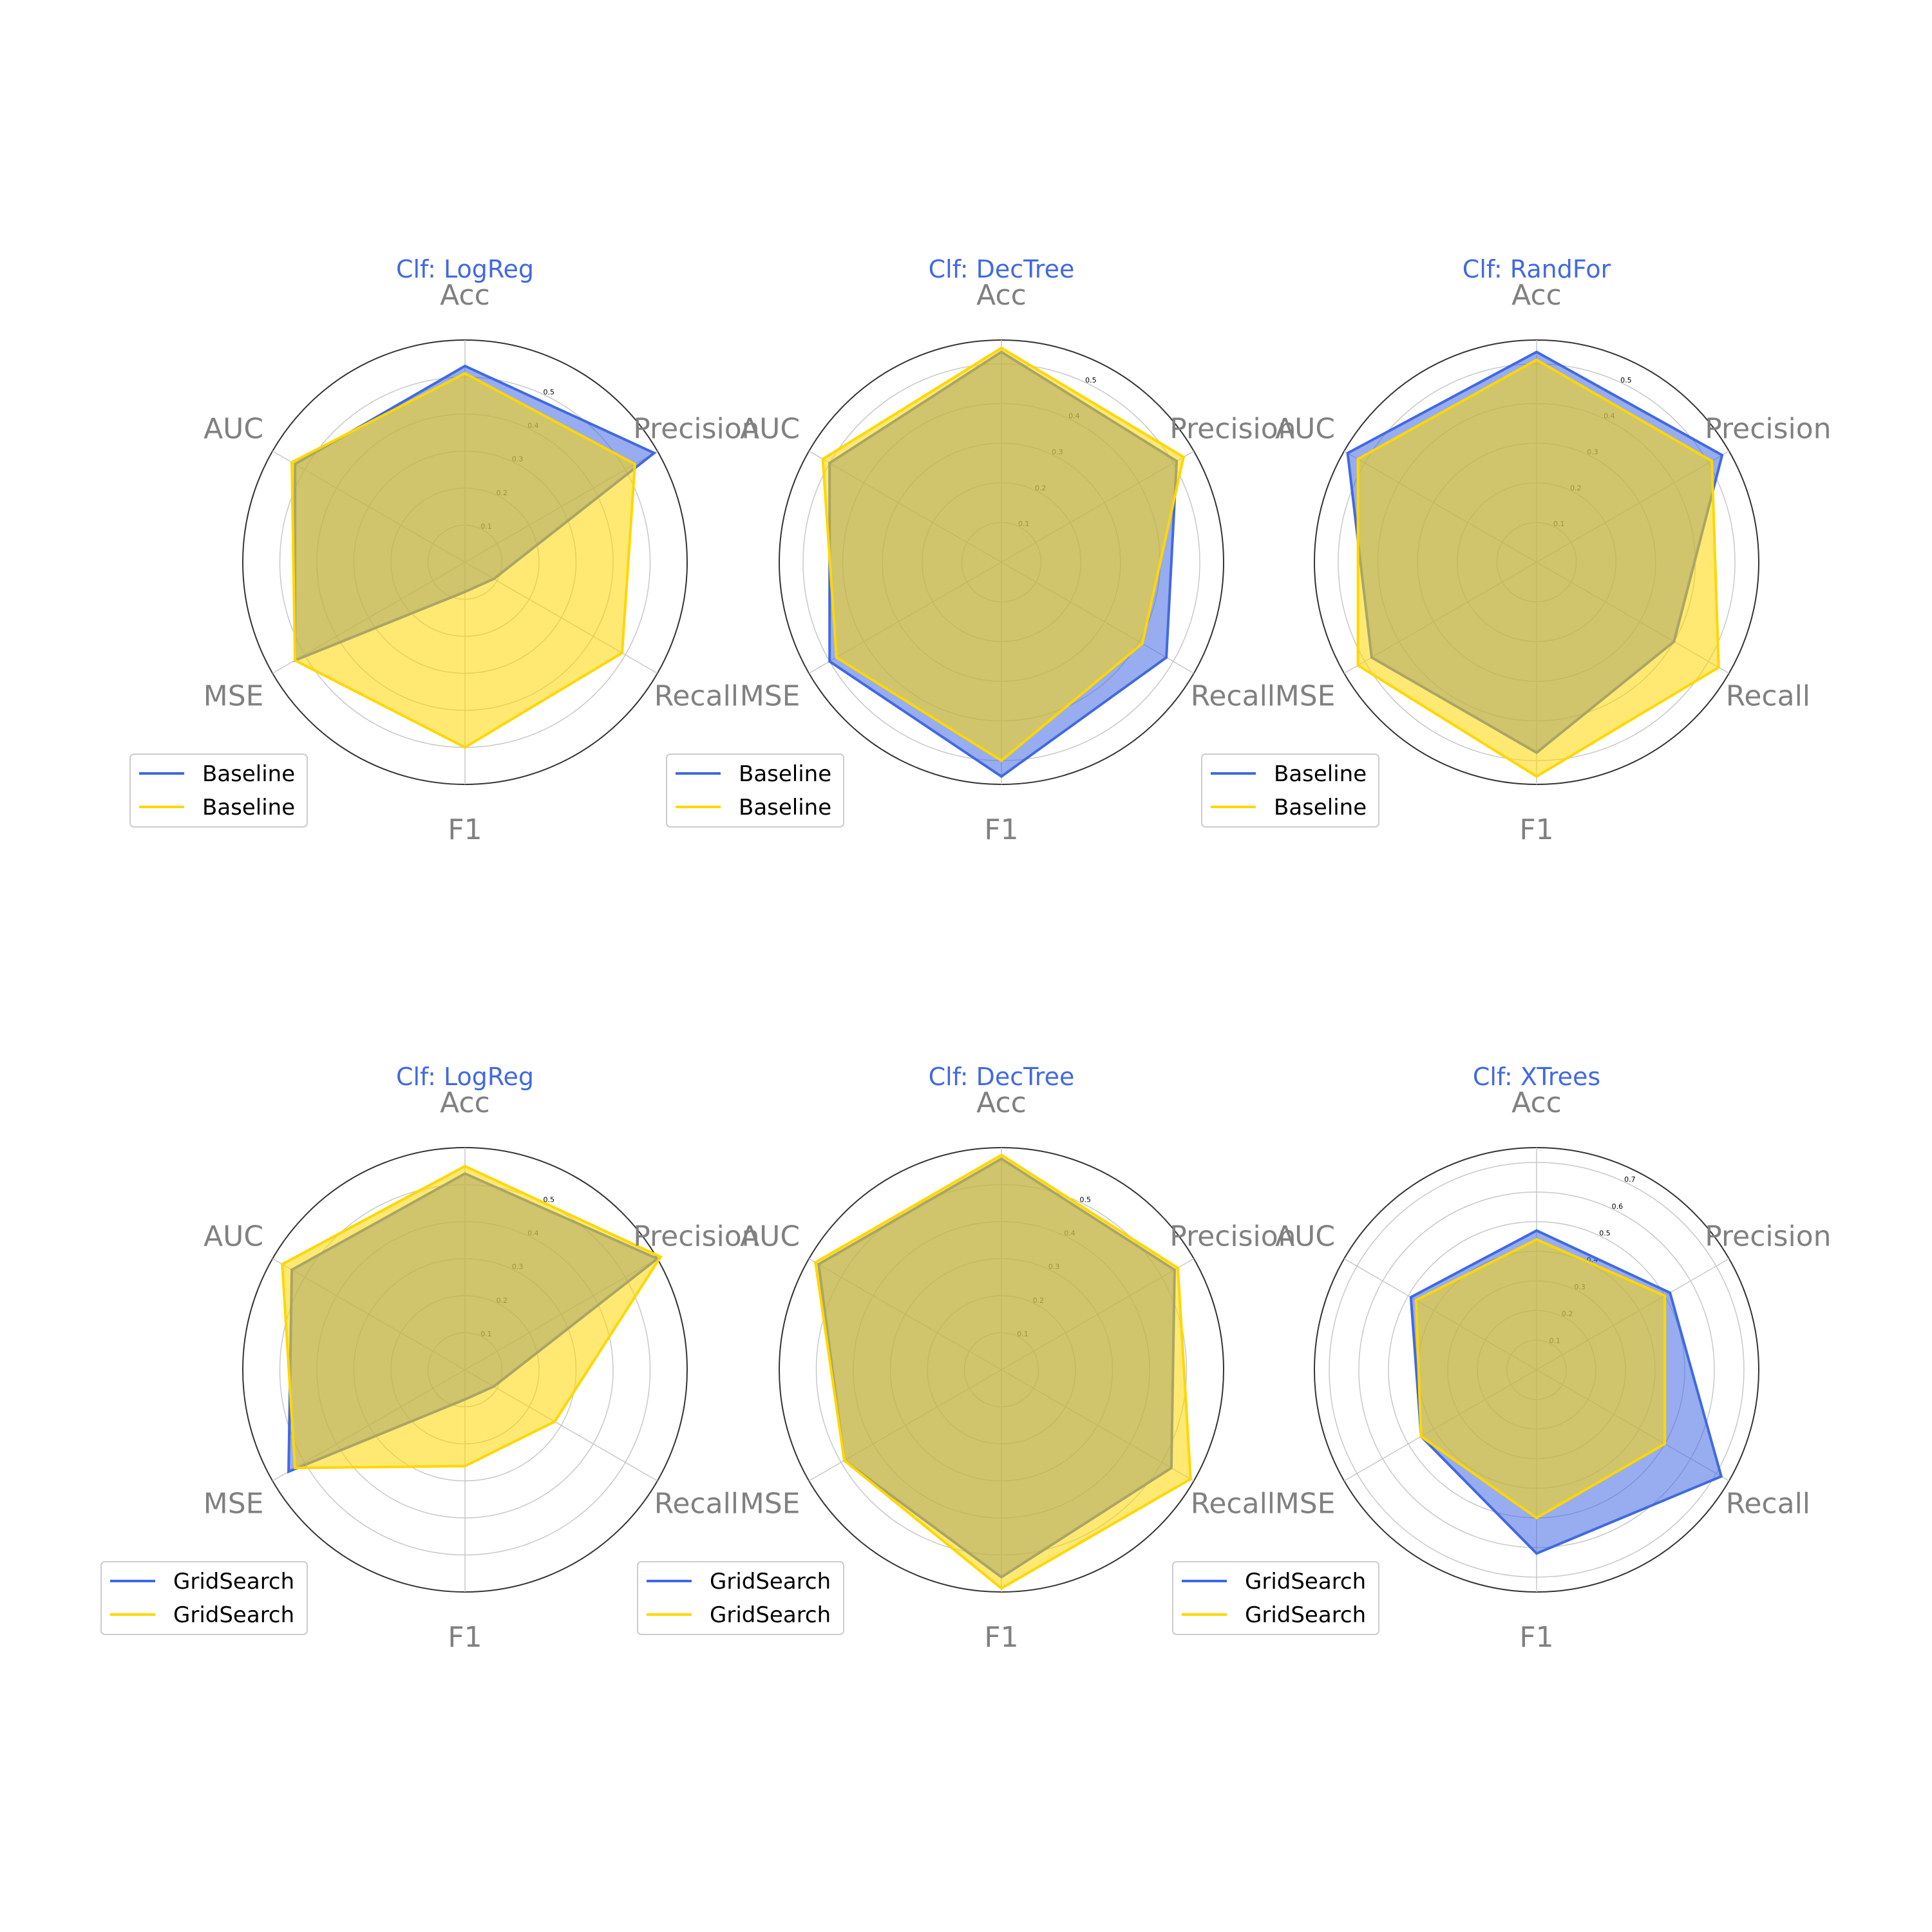 Image resolution: width=1932 pixels, height=1932 pixels. I want to click on panel-title: Clf: XTrees, so click(1537, 1077).